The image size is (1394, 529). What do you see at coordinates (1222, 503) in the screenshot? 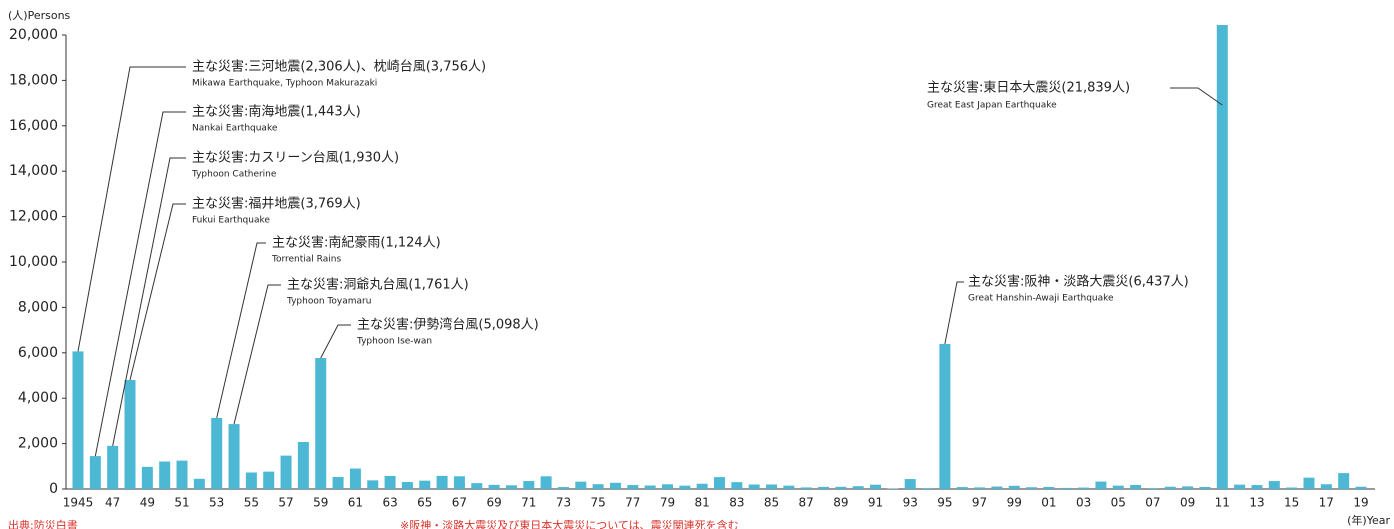
I see `x-tick-label: 11` at bounding box center [1222, 503].